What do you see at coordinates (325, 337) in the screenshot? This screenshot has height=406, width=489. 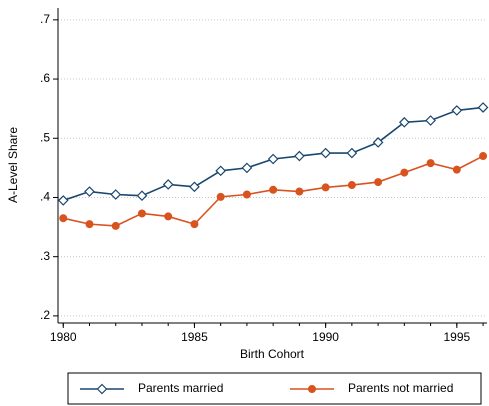 I see `x-tick-label: 1990` at bounding box center [325, 337].